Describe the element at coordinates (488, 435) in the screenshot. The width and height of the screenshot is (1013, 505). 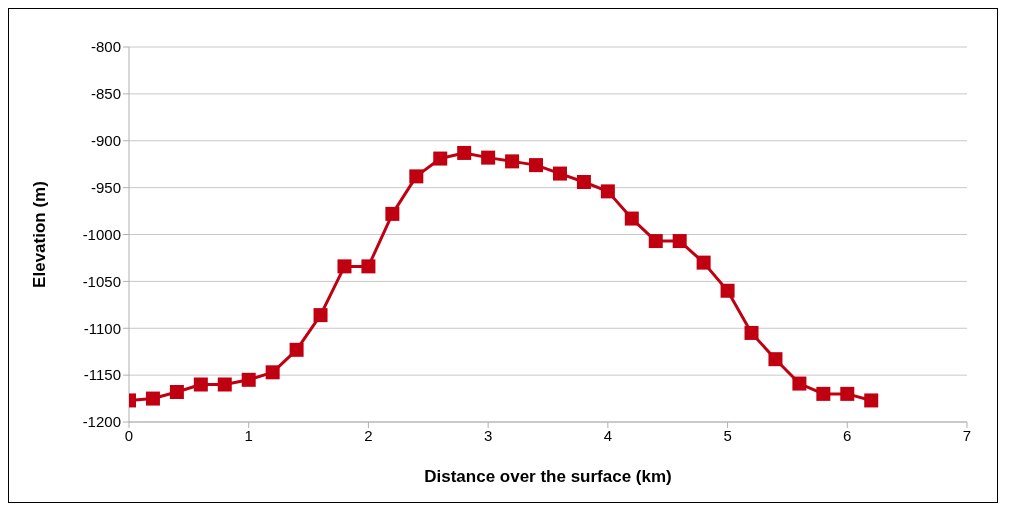
I see `x-tick-label: 3` at that location.